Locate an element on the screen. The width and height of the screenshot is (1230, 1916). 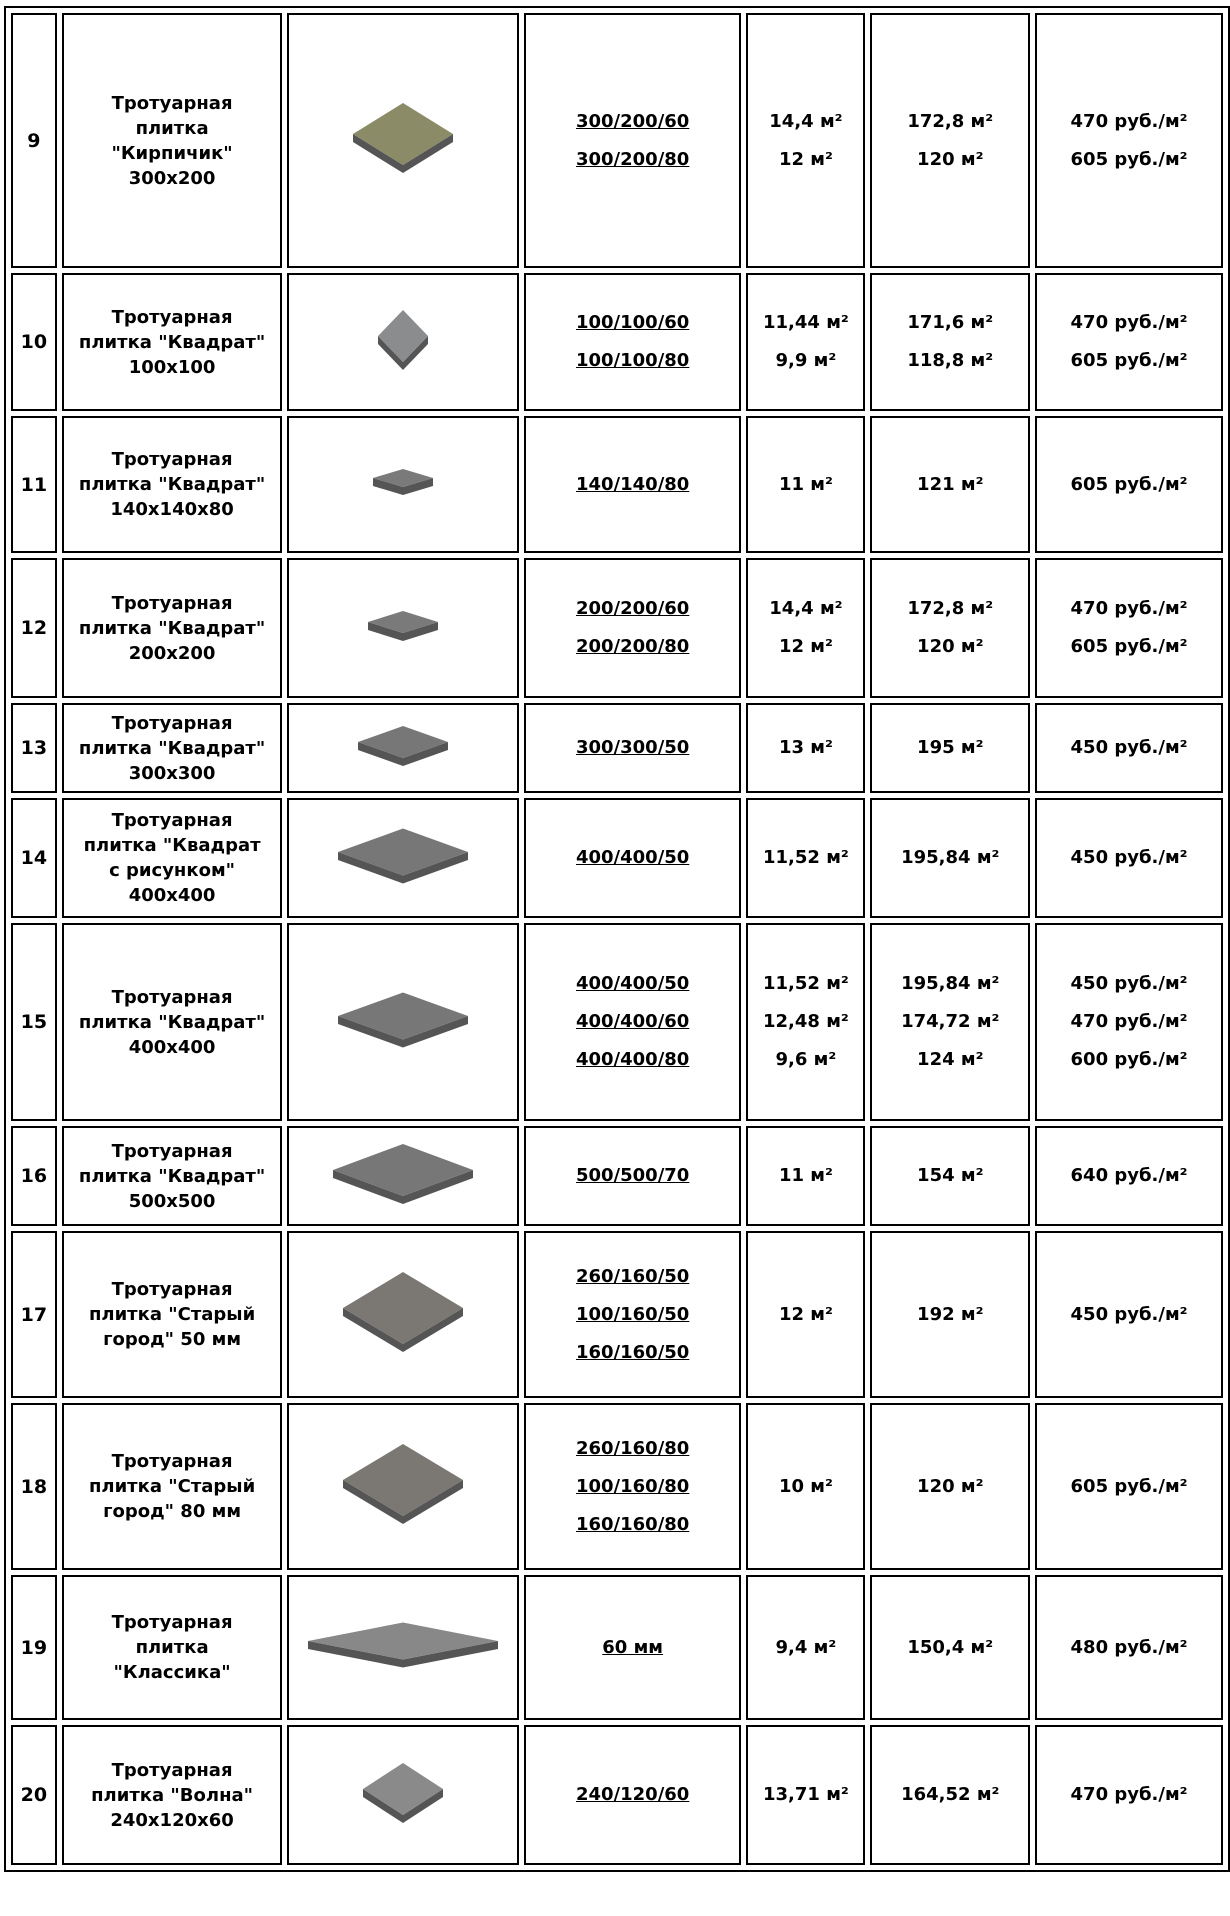
area-cell: 11 м² is located at coordinates (806, 484).